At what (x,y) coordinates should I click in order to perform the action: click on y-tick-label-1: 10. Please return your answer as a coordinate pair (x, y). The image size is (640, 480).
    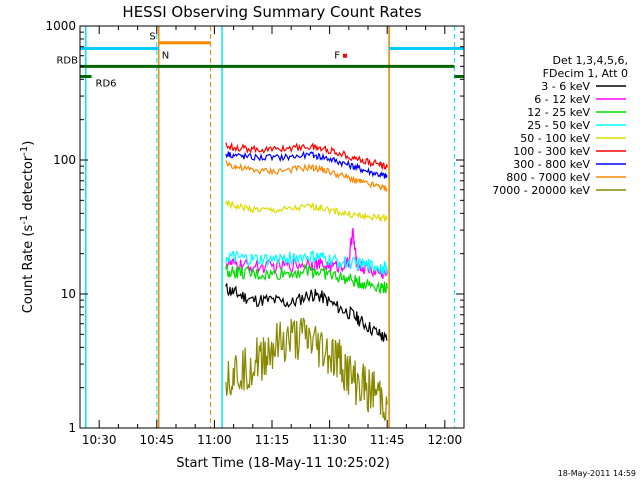
    Looking at the image, I should click on (68, 294).